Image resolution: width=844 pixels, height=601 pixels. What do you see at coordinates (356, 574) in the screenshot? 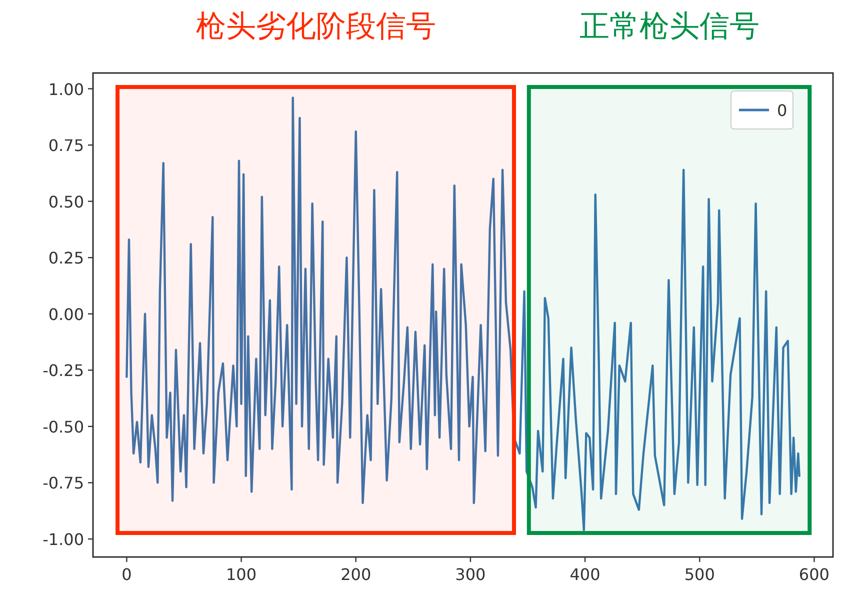
I see `x-tick-label: 200` at bounding box center [356, 574].